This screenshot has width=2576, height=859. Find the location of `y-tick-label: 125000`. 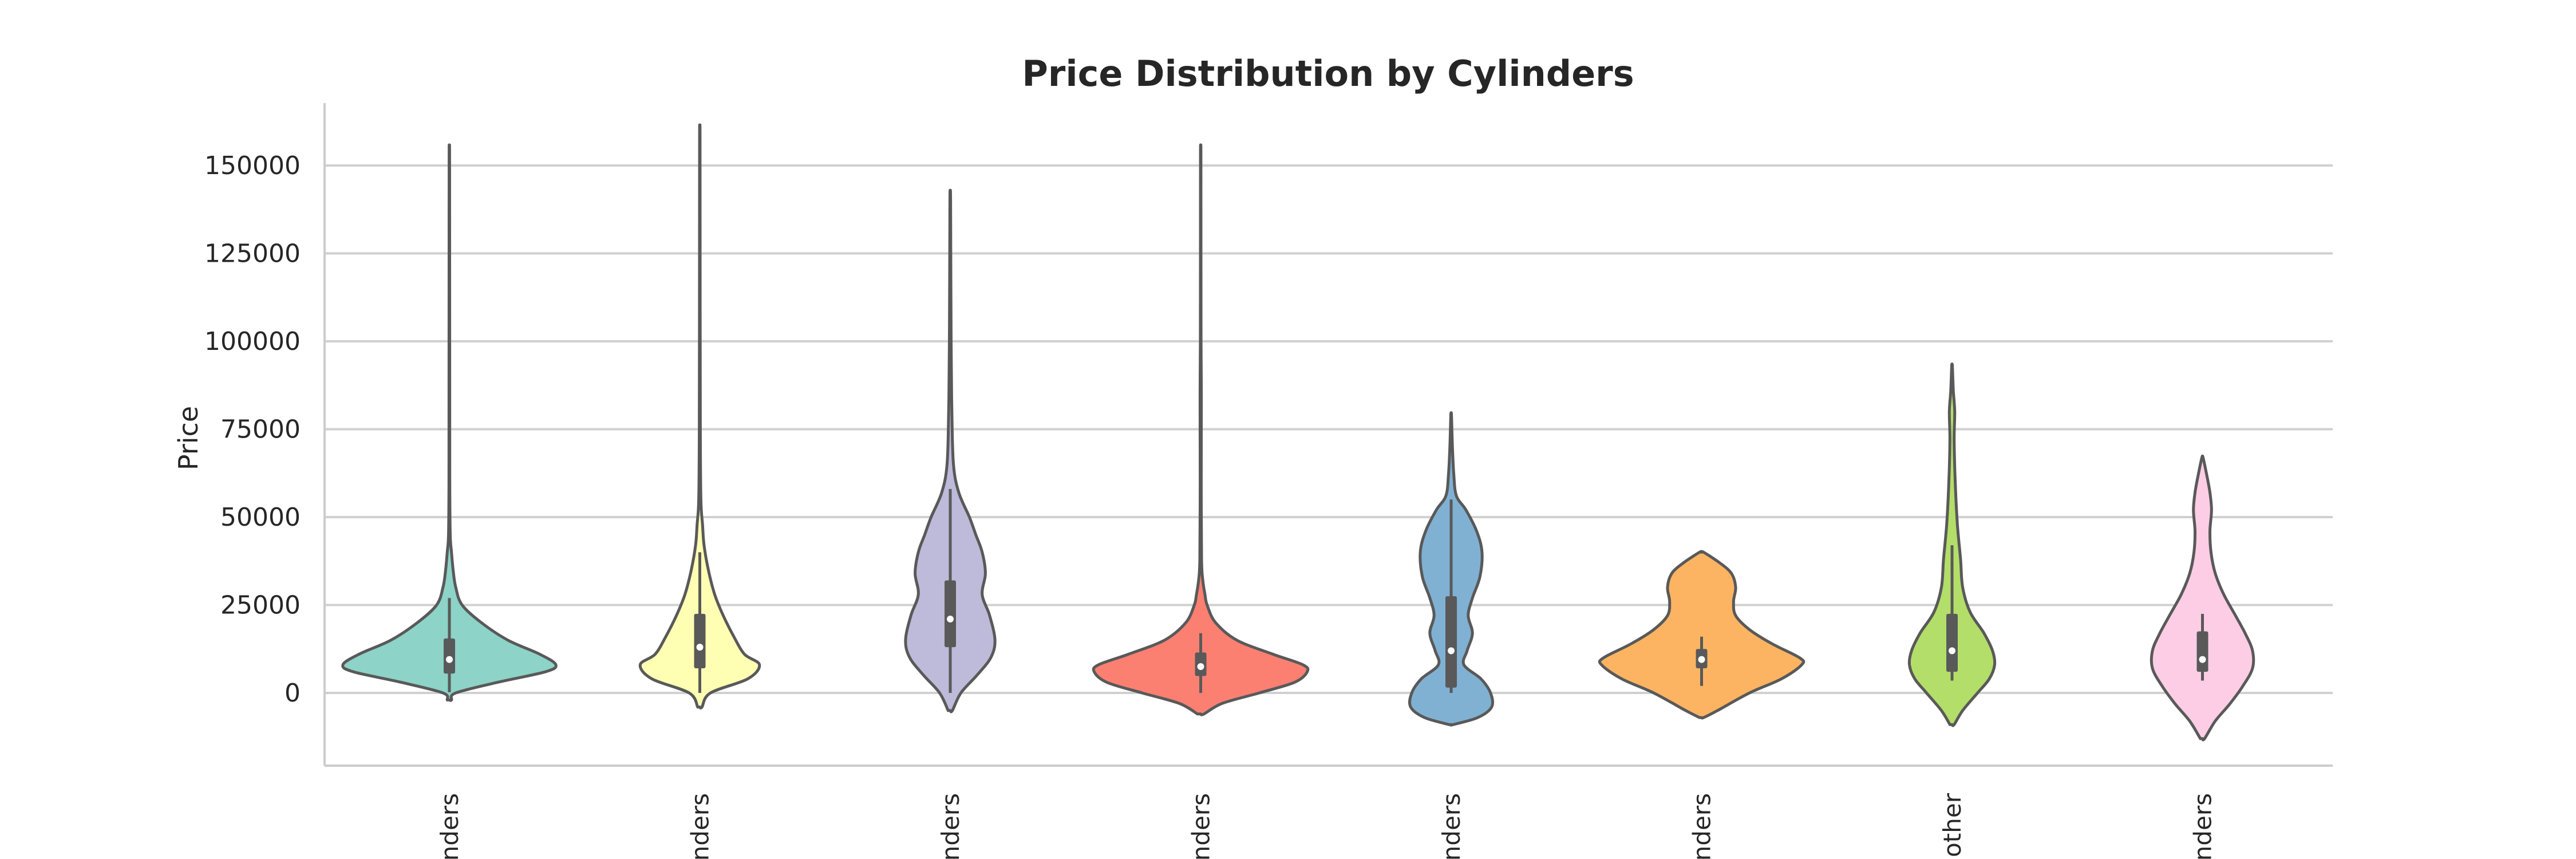

y-tick-label: 125000 is located at coordinates (252, 254).